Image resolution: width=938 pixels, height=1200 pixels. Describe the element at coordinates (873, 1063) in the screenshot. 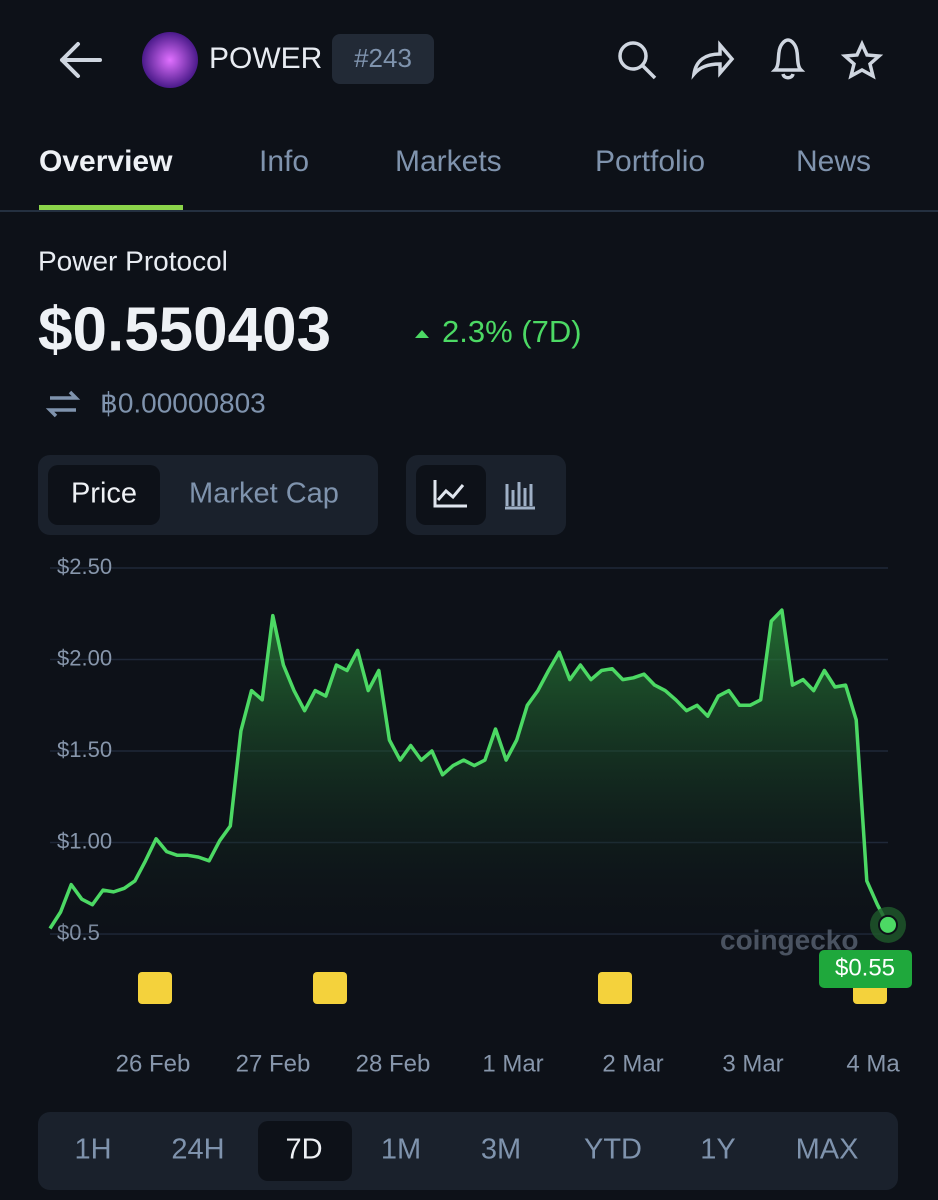

I see `x-tick-label: 4 Ma` at that location.